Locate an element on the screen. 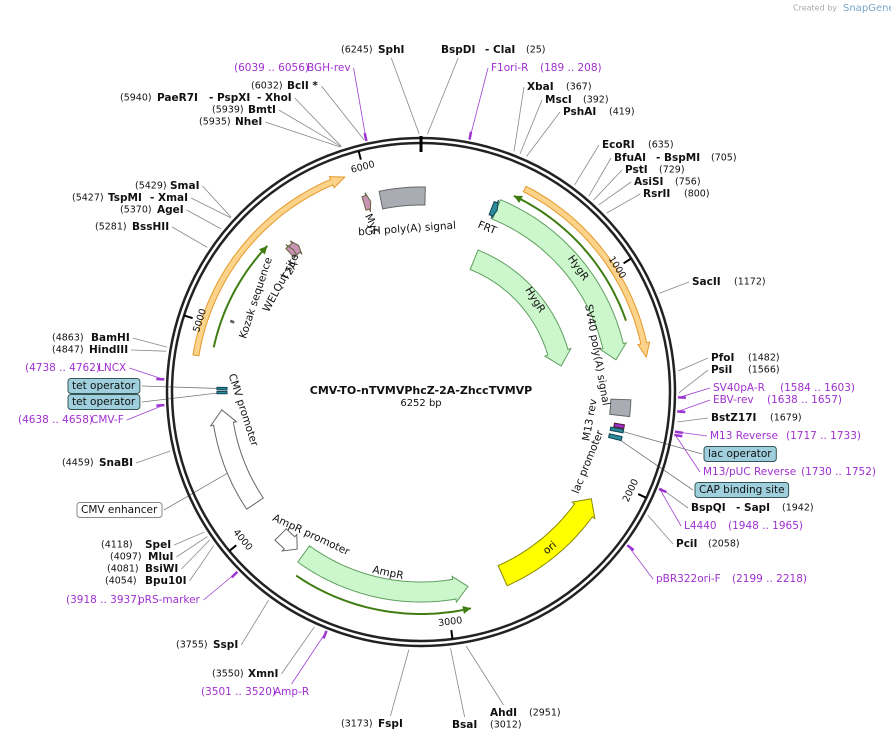 The height and width of the screenshot is (742, 891). boxed-feature-box is located at coordinates (742, 490).